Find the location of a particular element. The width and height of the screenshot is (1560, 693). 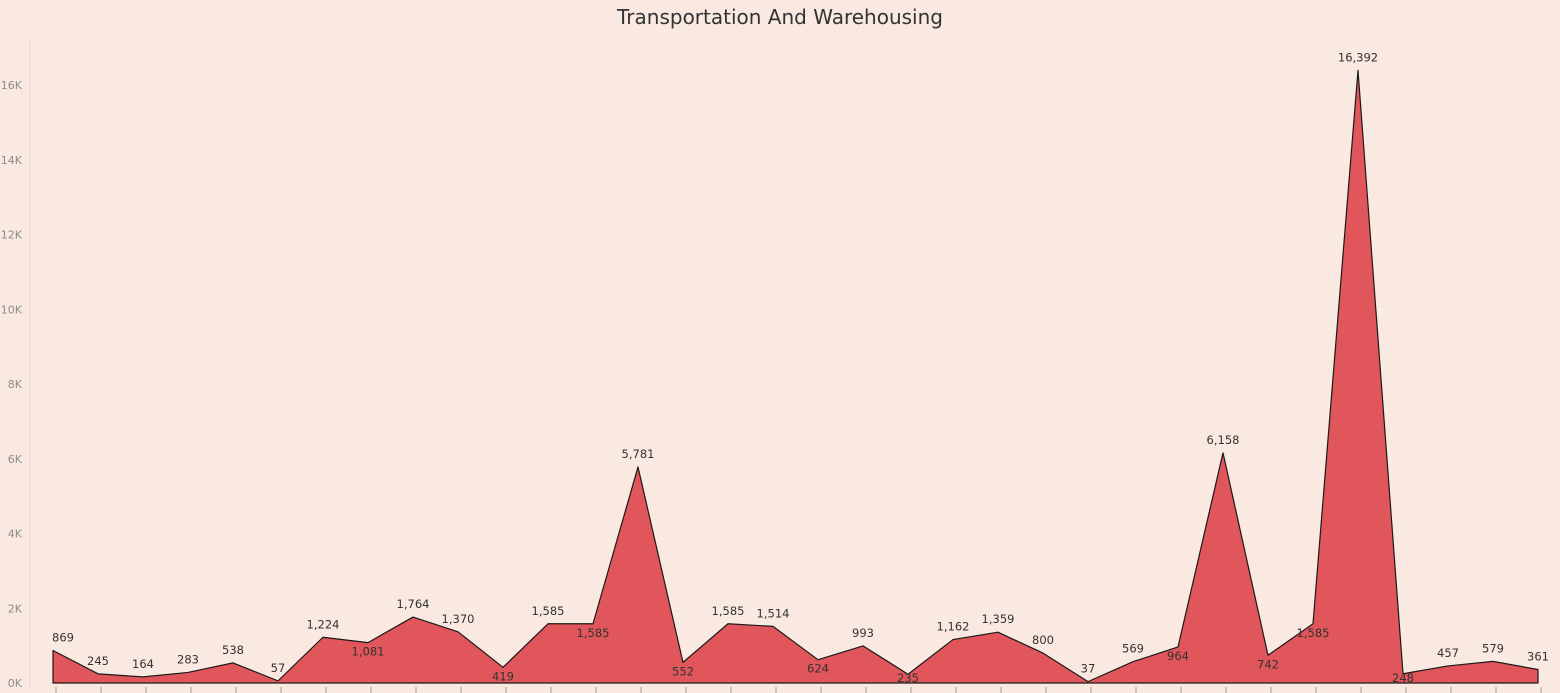

data-label: 579 is located at coordinates (1493, 648).